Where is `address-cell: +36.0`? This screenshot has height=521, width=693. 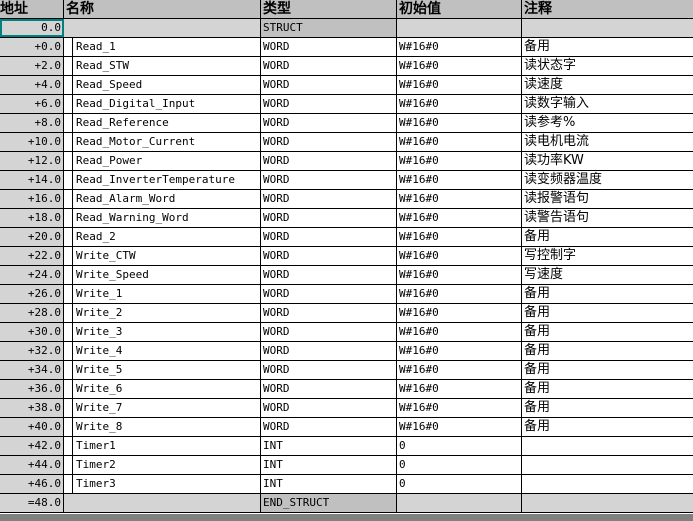 address-cell: +36.0 is located at coordinates (32, 389).